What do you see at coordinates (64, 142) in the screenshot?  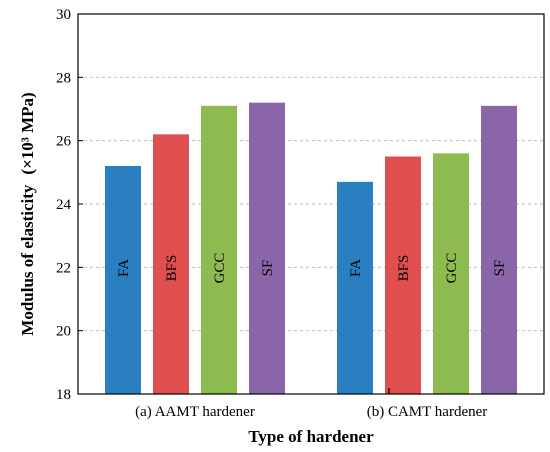 I see `y-tick-label: 26` at bounding box center [64, 142].